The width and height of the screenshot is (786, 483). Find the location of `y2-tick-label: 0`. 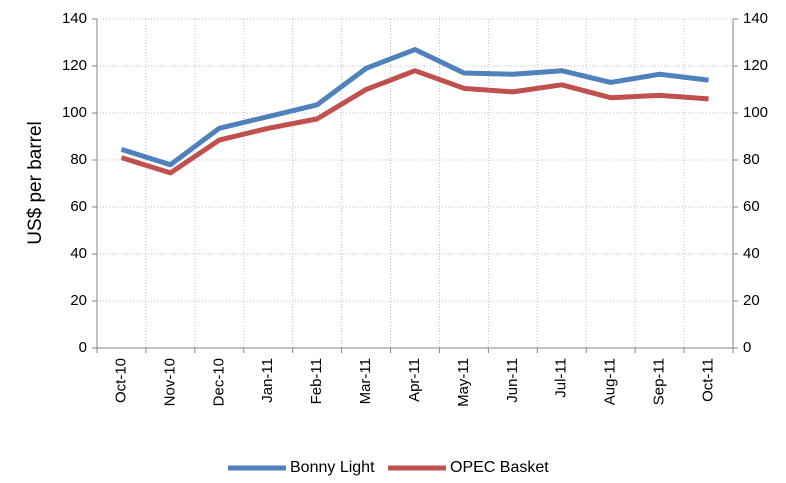

y2-tick-label: 0 is located at coordinates (747, 347).